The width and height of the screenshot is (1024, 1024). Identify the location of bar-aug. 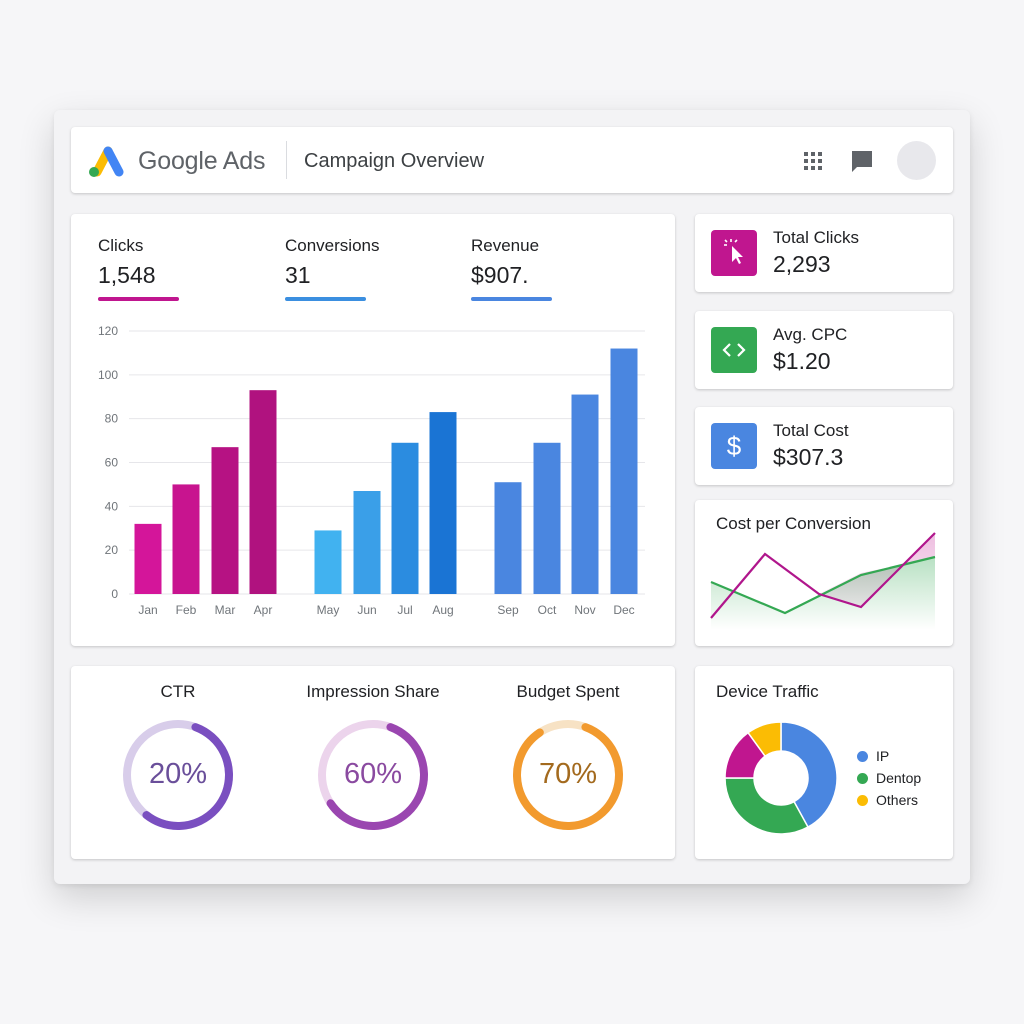
(443, 503).